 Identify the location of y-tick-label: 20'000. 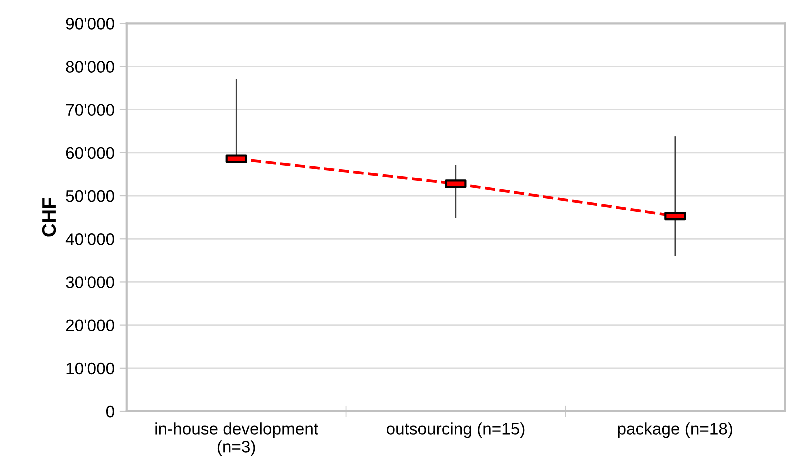
(90, 326).